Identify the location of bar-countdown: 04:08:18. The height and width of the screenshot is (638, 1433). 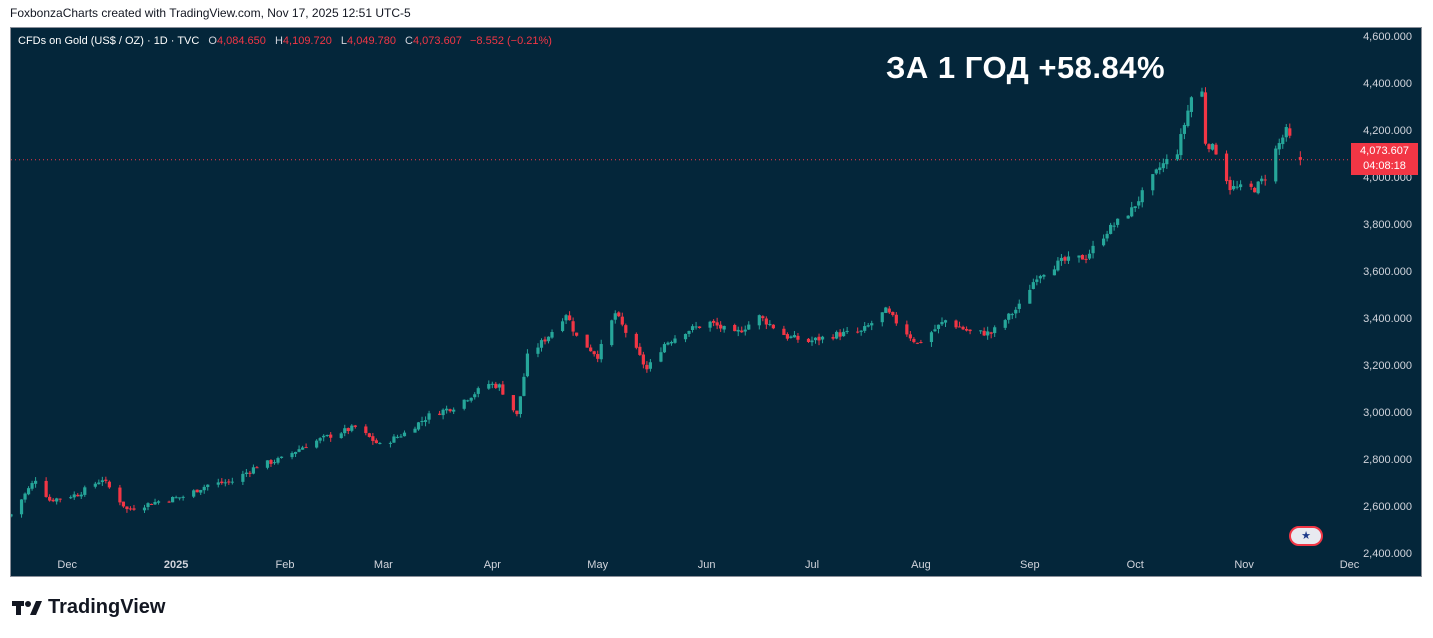
(1384, 166).